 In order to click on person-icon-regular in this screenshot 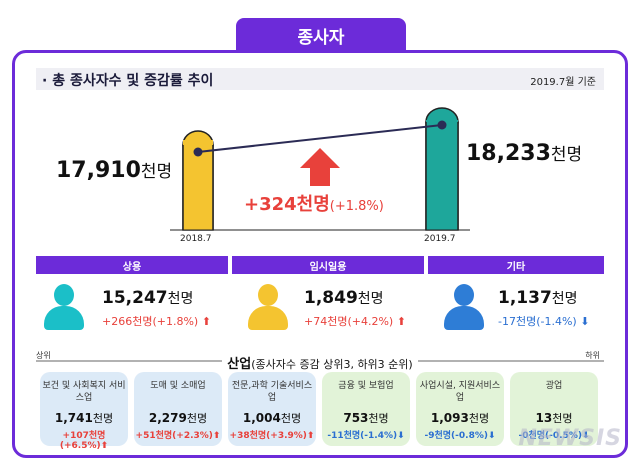, I will do `click(64, 307)`.